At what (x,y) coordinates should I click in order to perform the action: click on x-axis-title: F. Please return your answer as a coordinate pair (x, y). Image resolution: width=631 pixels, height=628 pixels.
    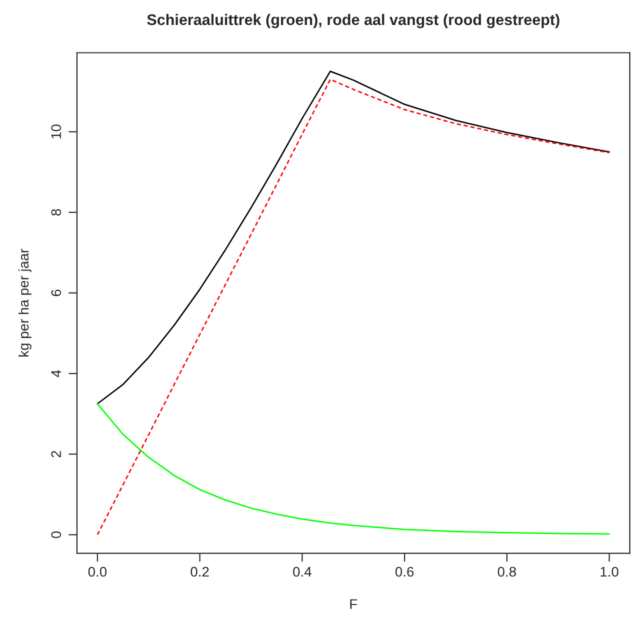
    Looking at the image, I should click on (354, 604).